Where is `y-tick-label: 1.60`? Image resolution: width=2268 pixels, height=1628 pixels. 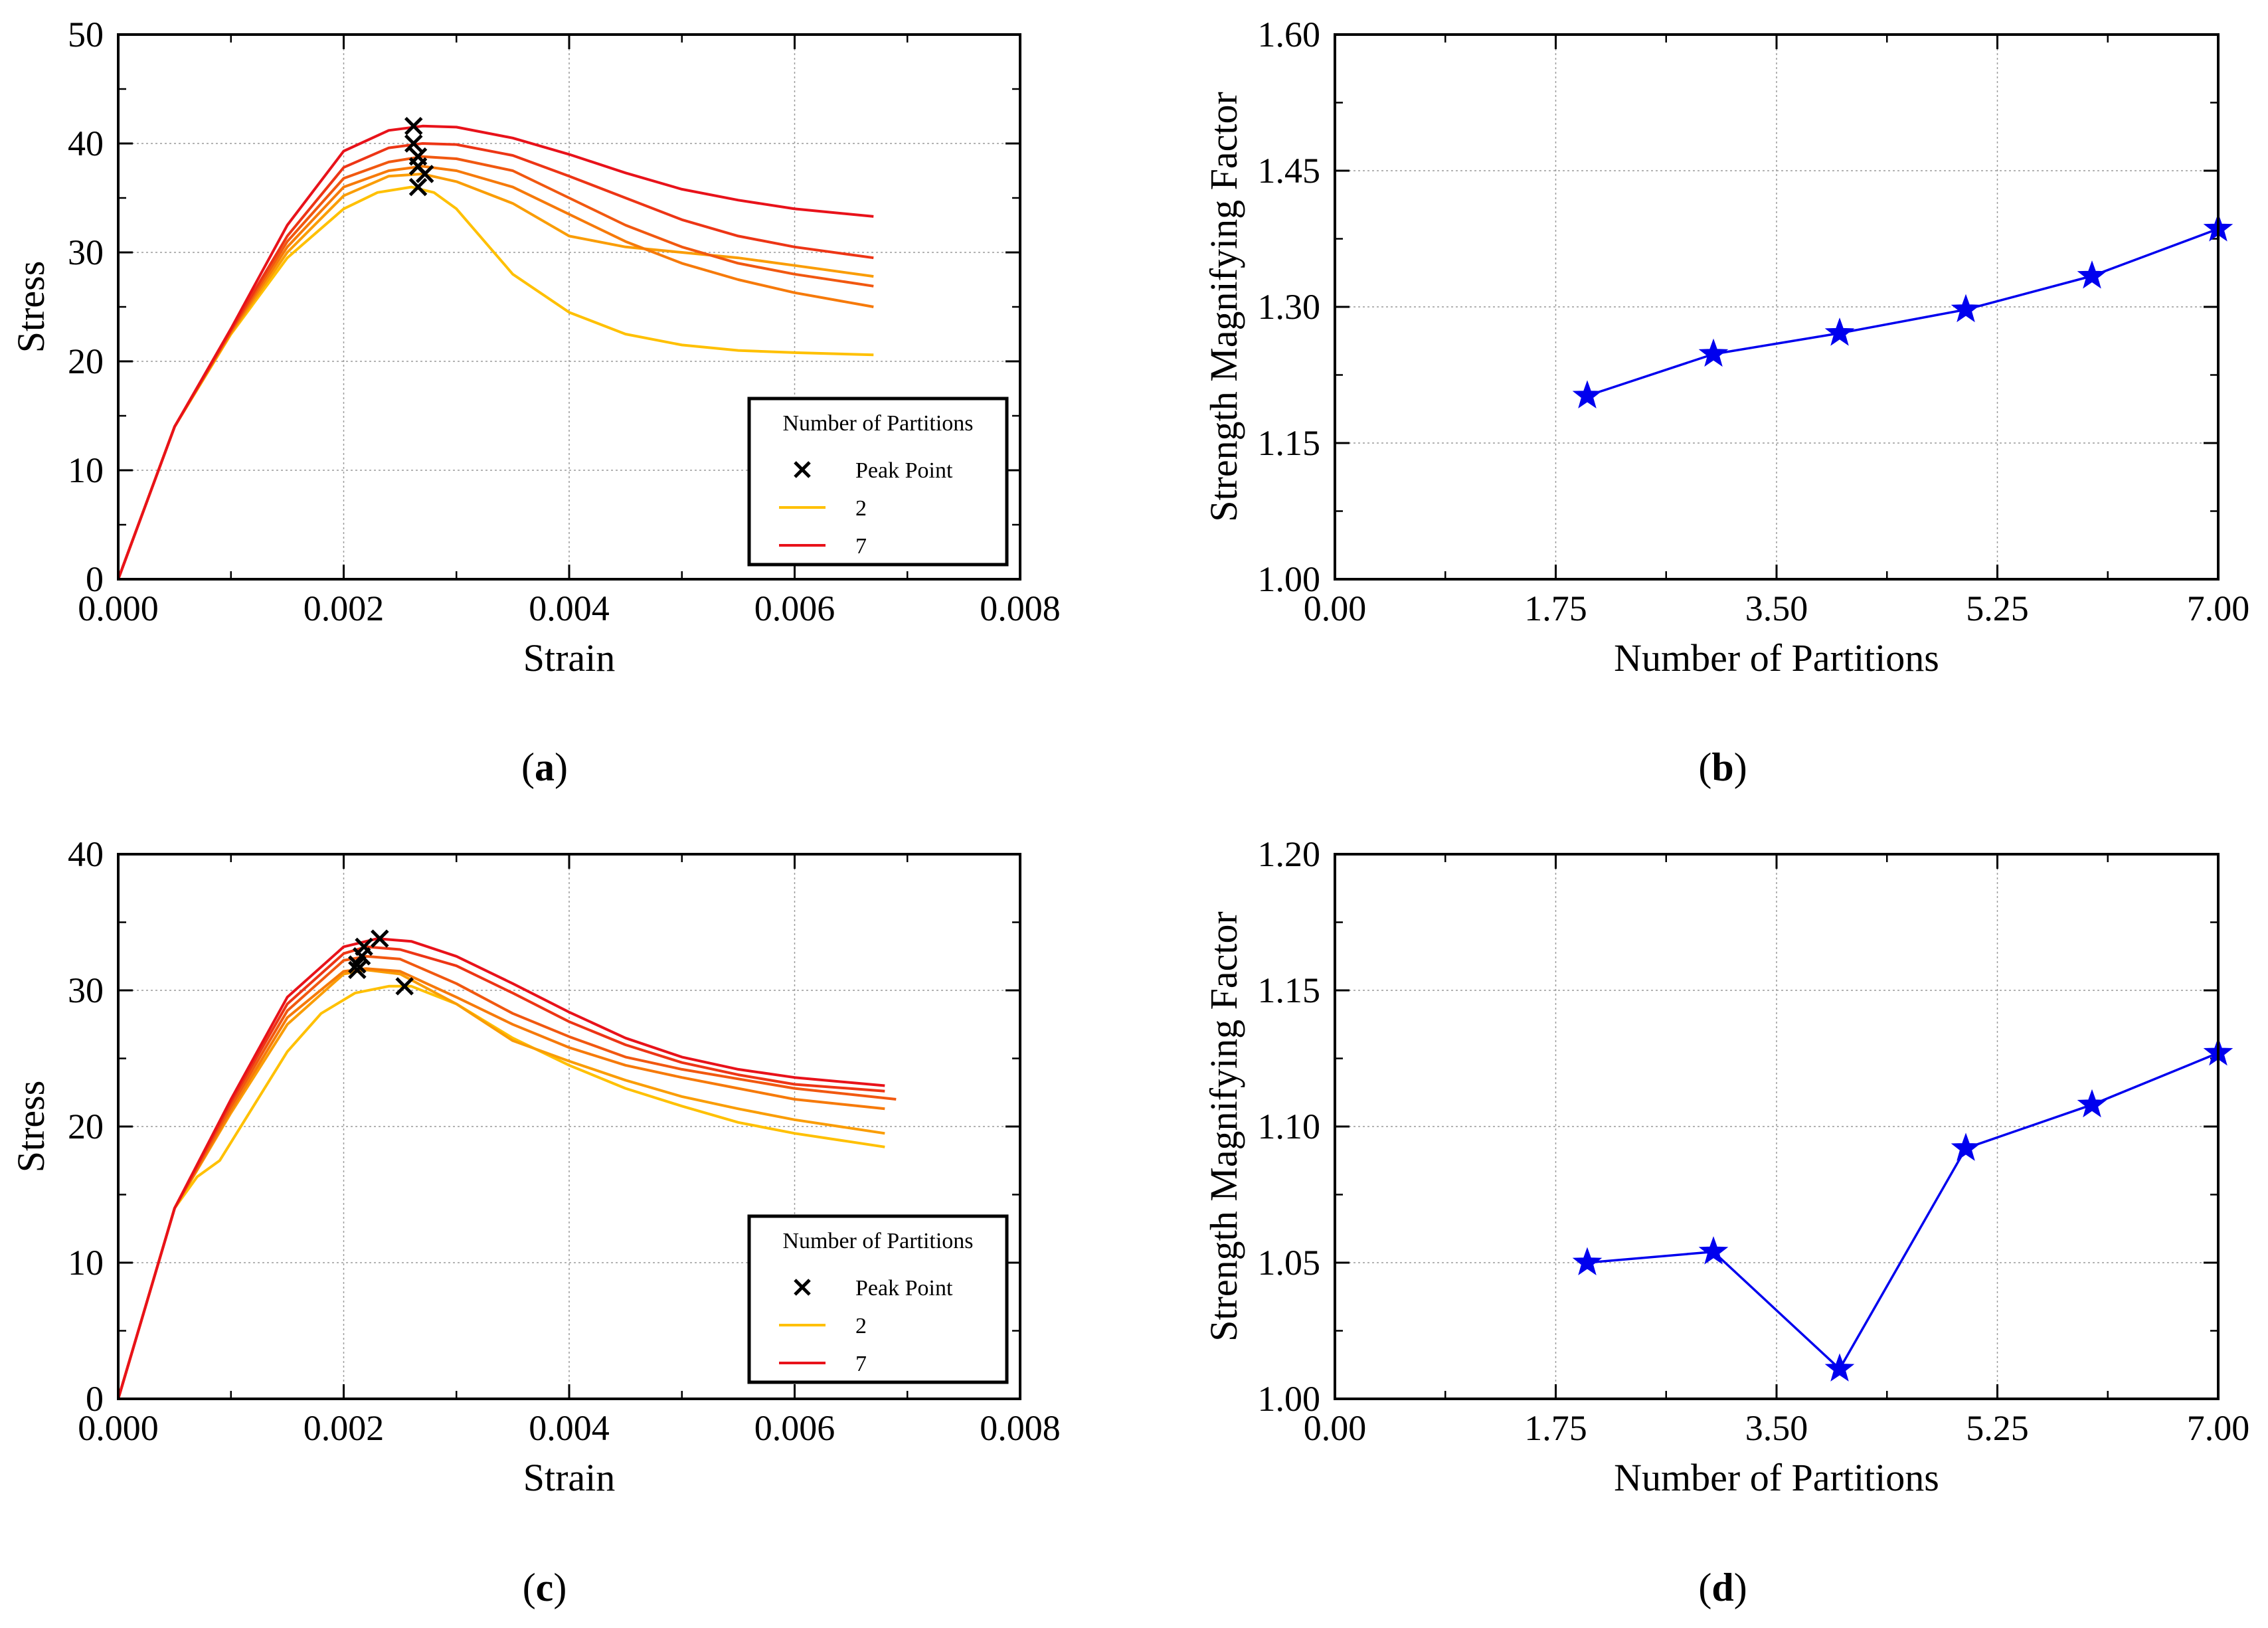 y-tick-label: 1.60 is located at coordinates (1289, 34).